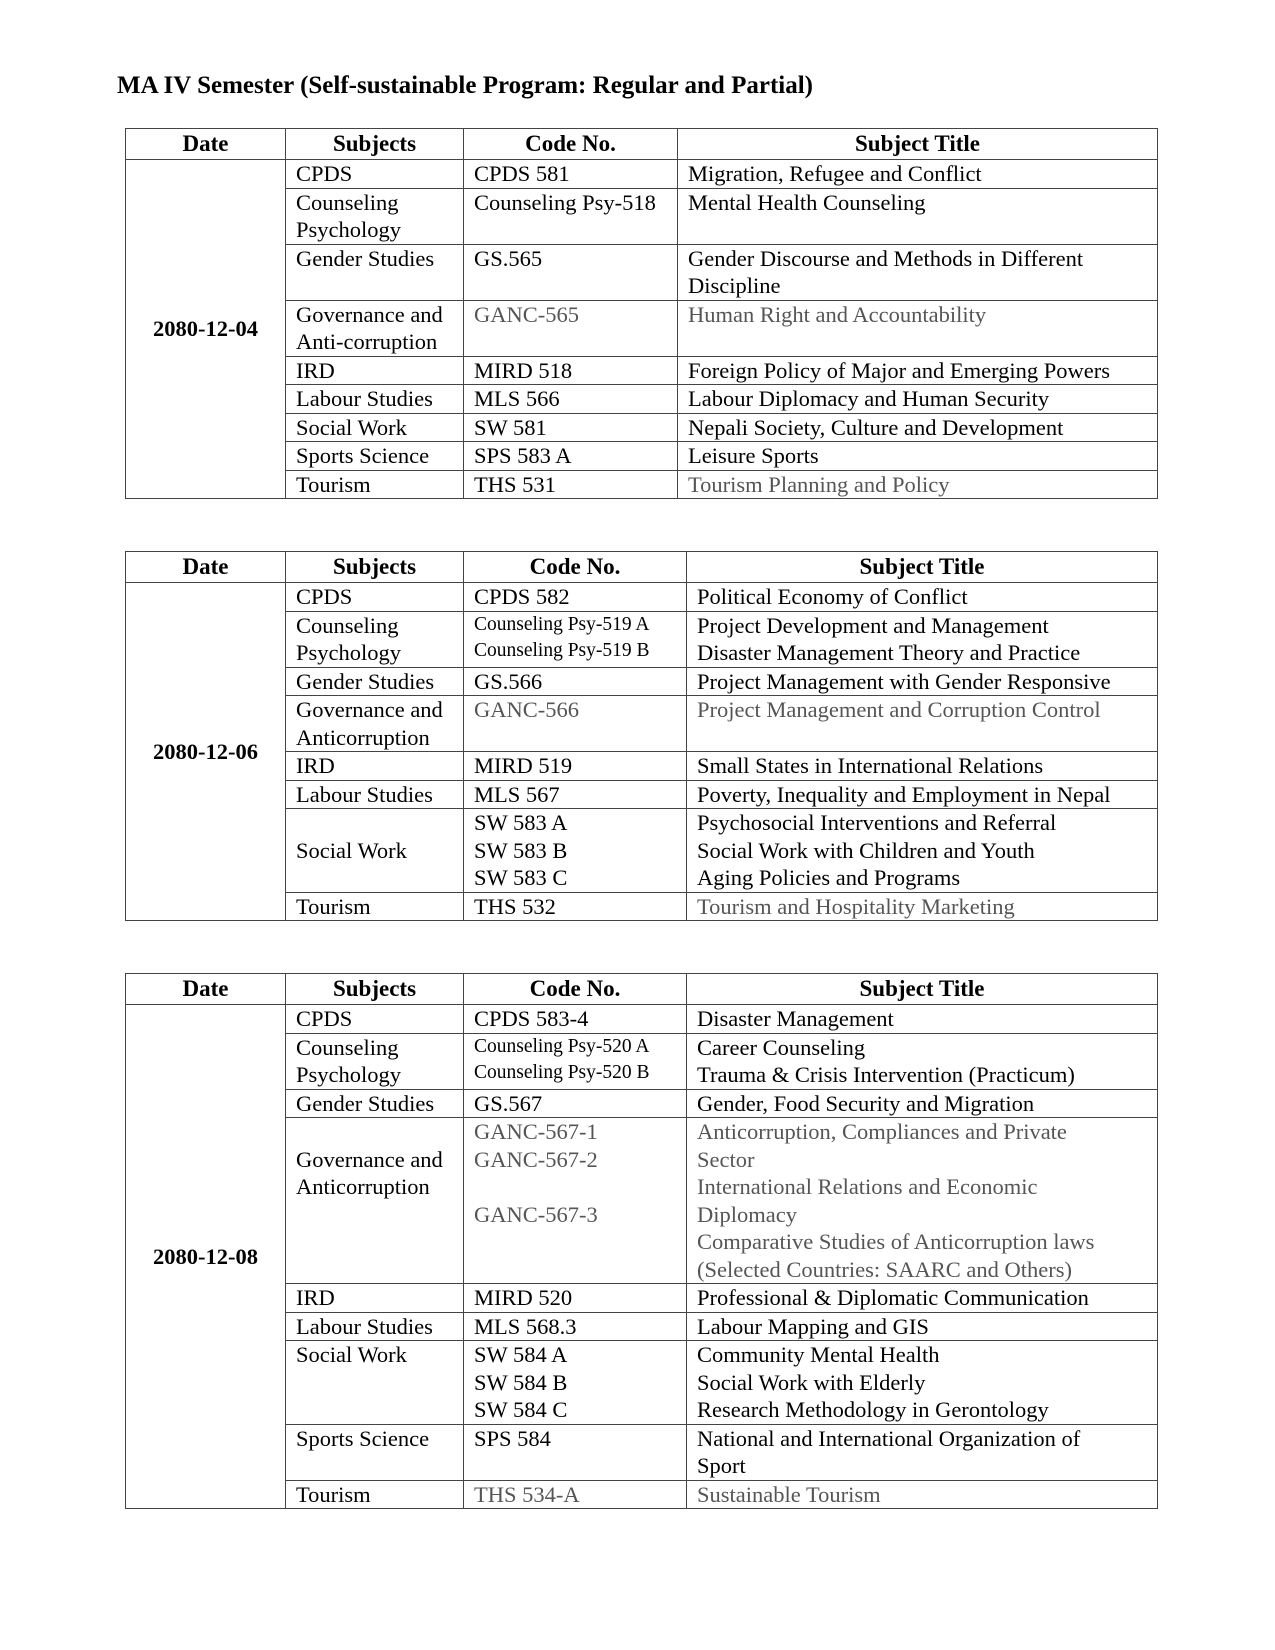  Describe the element at coordinates (575, 723) in the screenshot. I see `code-cell: GANC-566` at that location.